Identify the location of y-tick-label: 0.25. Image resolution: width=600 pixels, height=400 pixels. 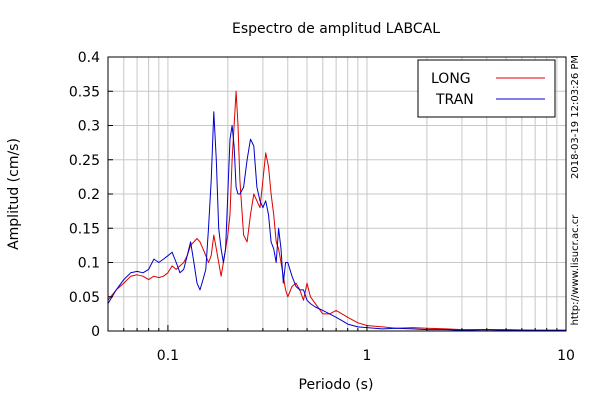
(84, 161).